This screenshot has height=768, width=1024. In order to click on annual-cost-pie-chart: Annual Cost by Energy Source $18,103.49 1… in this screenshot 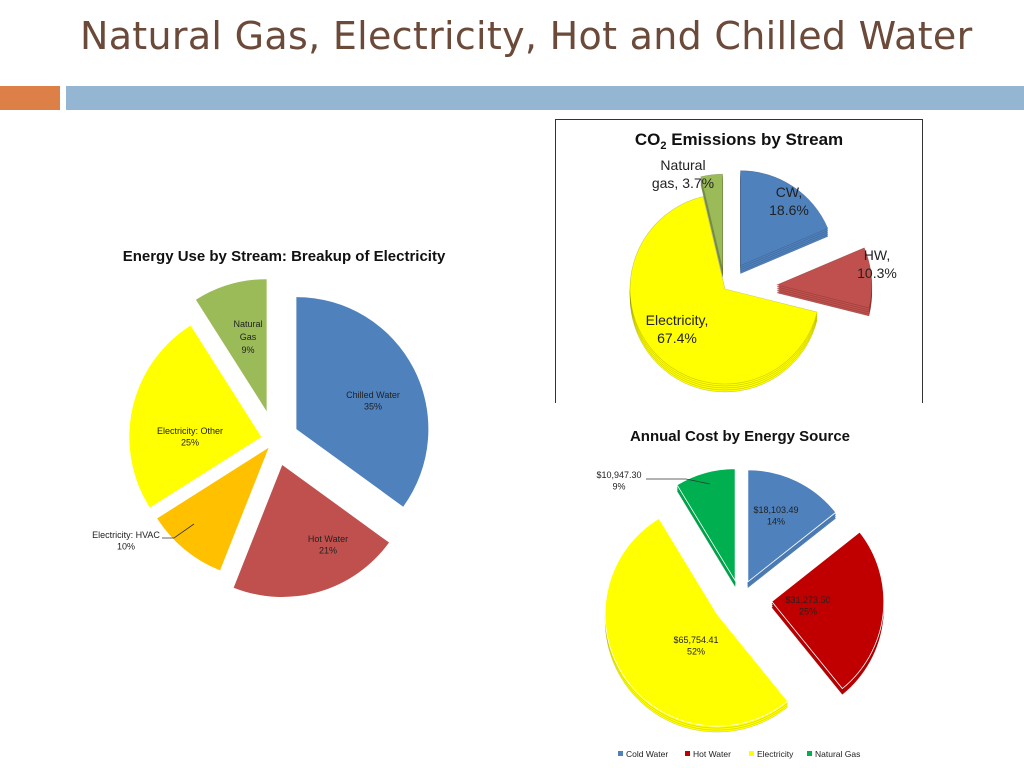, I will do `click(740, 593)`.